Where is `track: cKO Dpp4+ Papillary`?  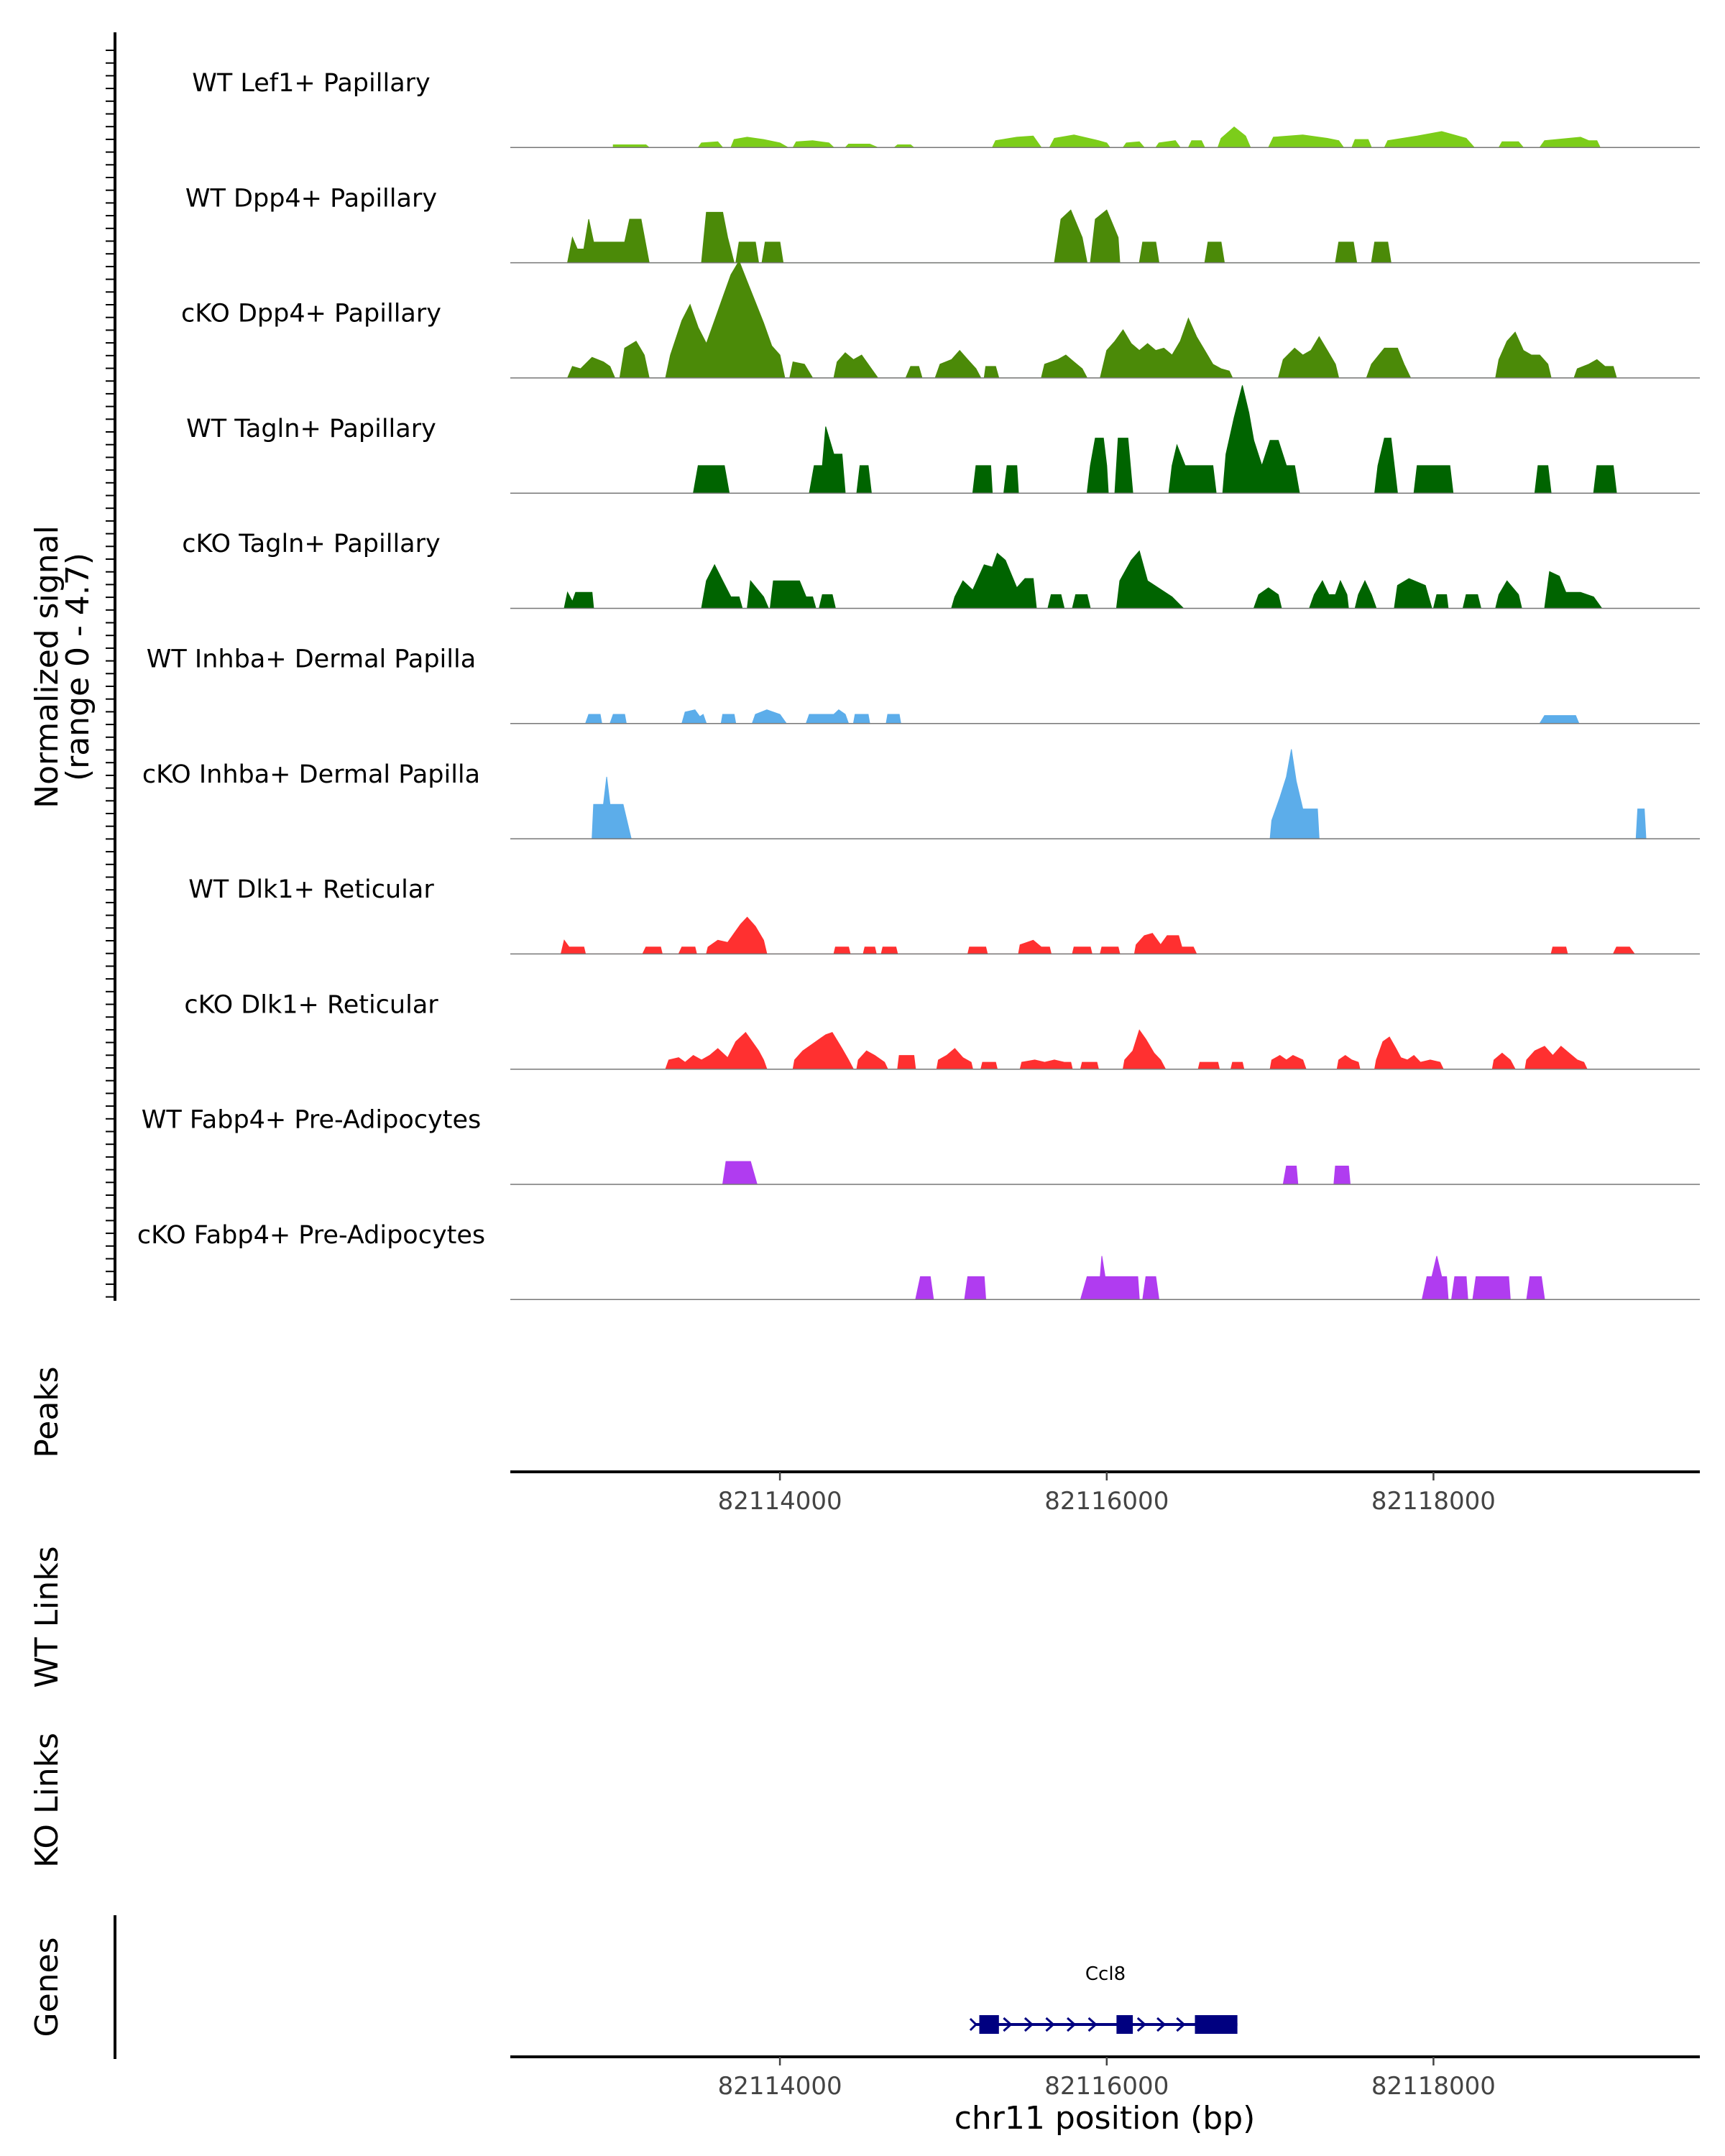
track: cKO Dpp4+ Papillary is located at coordinates (940, 319).